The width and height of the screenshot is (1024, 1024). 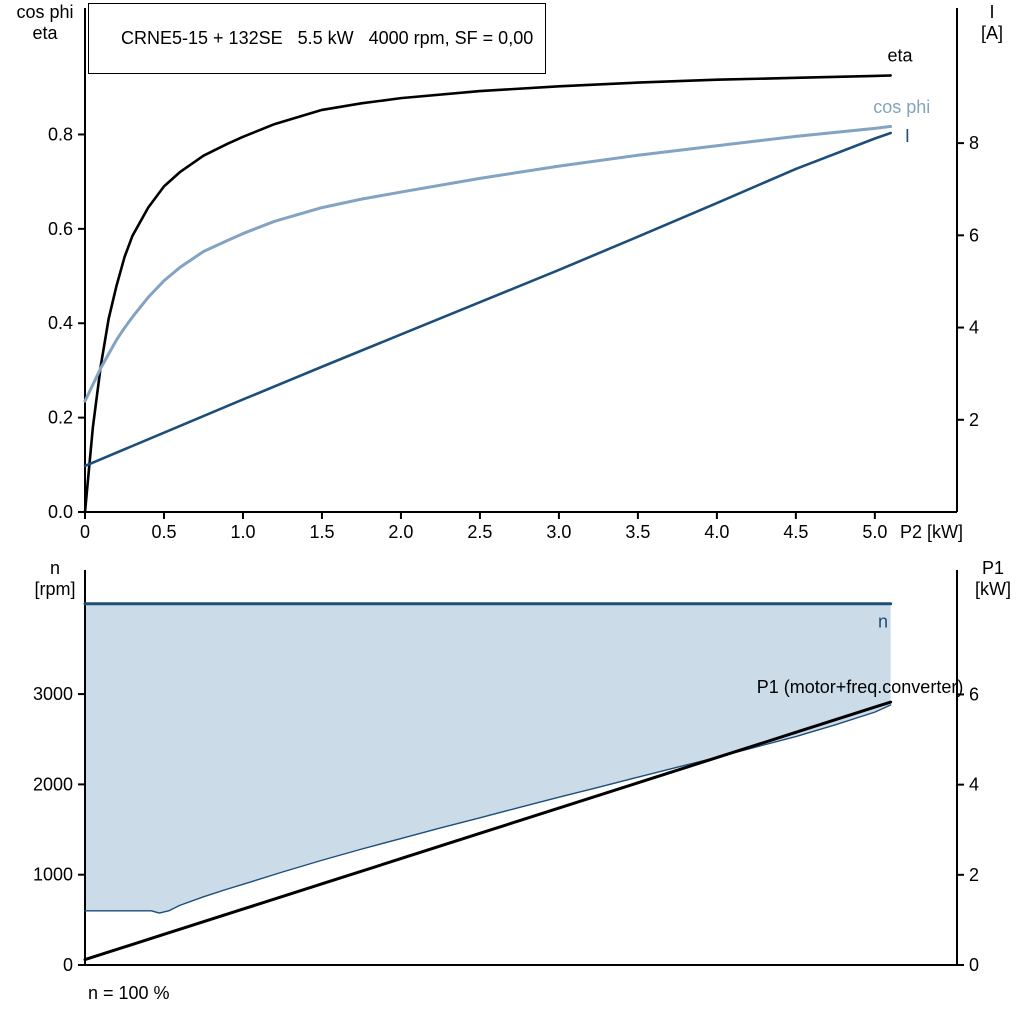 I want to click on bottom-chart-left-axis-label: n [rpm], so click(x=55, y=579).